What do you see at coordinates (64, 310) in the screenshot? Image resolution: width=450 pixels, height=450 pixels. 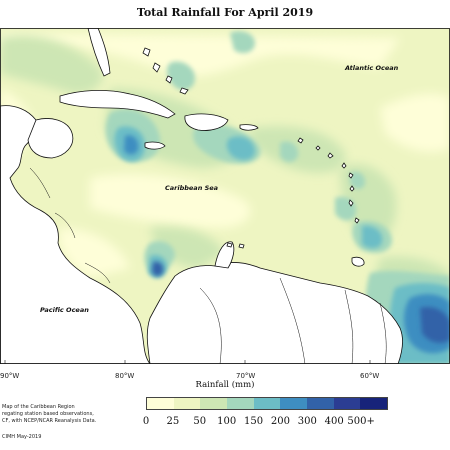 I see `pacific-ocean-label: Pacific Ocean` at bounding box center [64, 310].